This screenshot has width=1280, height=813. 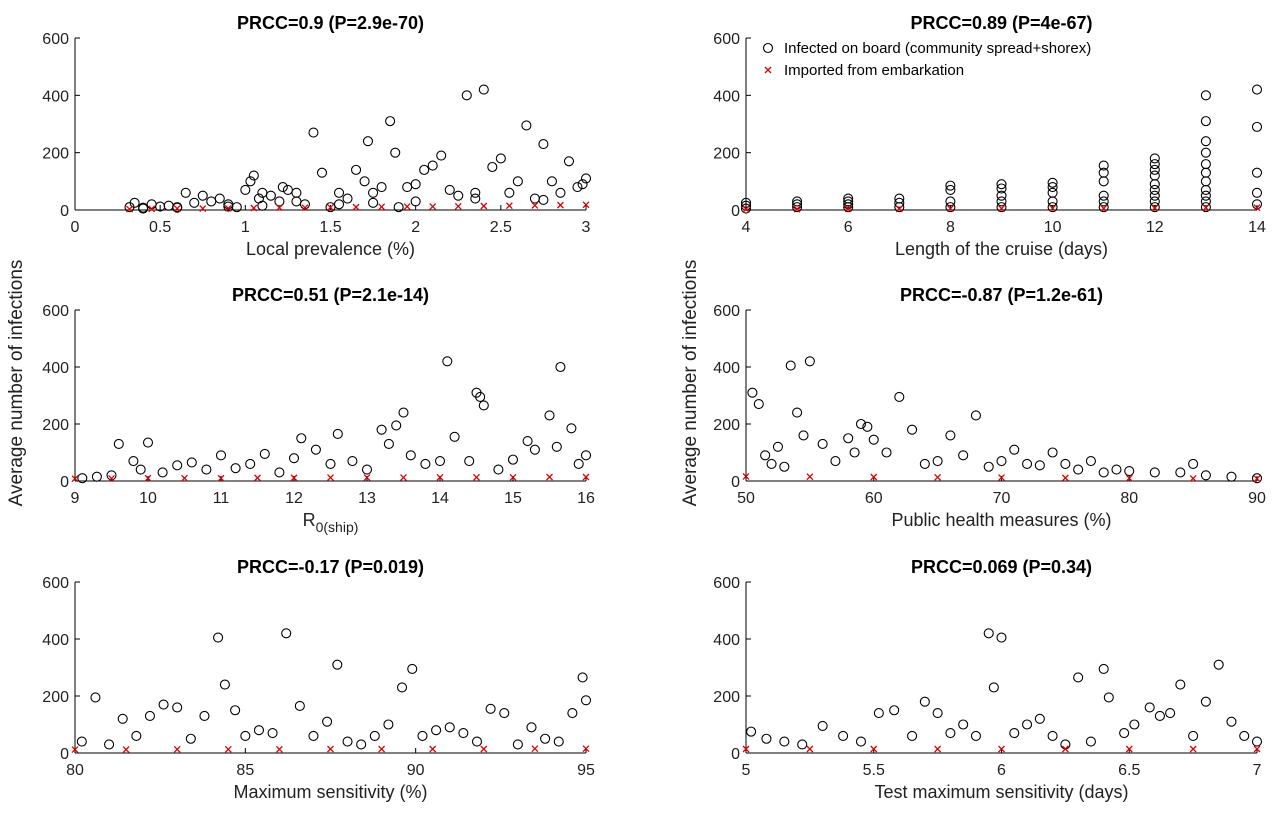 What do you see at coordinates (75, 498) in the screenshot?
I see `x-tick-label: 9` at bounding box center [75, 498].